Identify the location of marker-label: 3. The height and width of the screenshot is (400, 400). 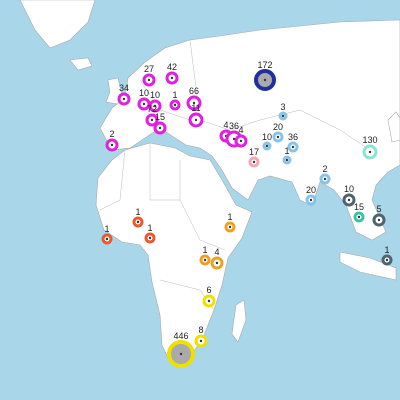
(282, 107).